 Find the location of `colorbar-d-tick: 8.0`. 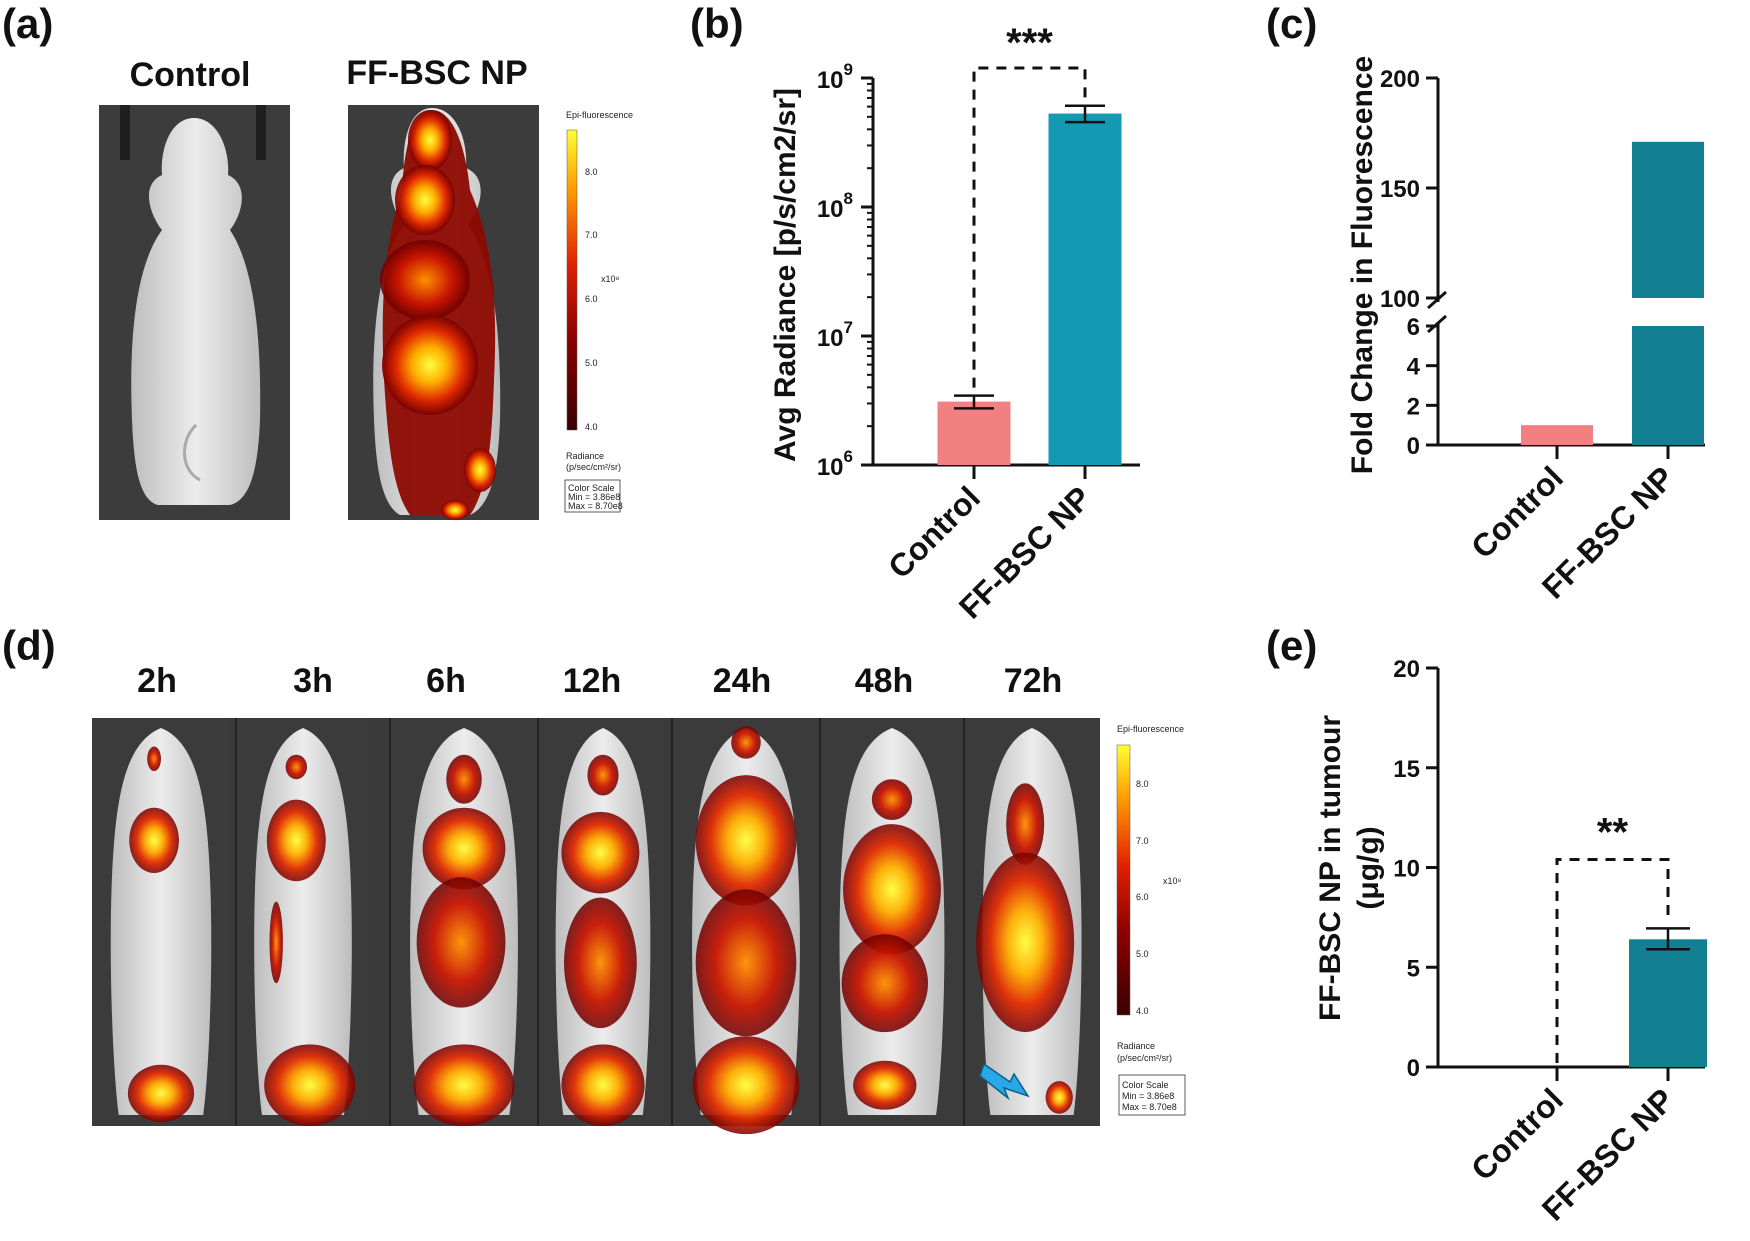

colorbar-d-tick: 8.0 is located at coordinates (1142, 784).